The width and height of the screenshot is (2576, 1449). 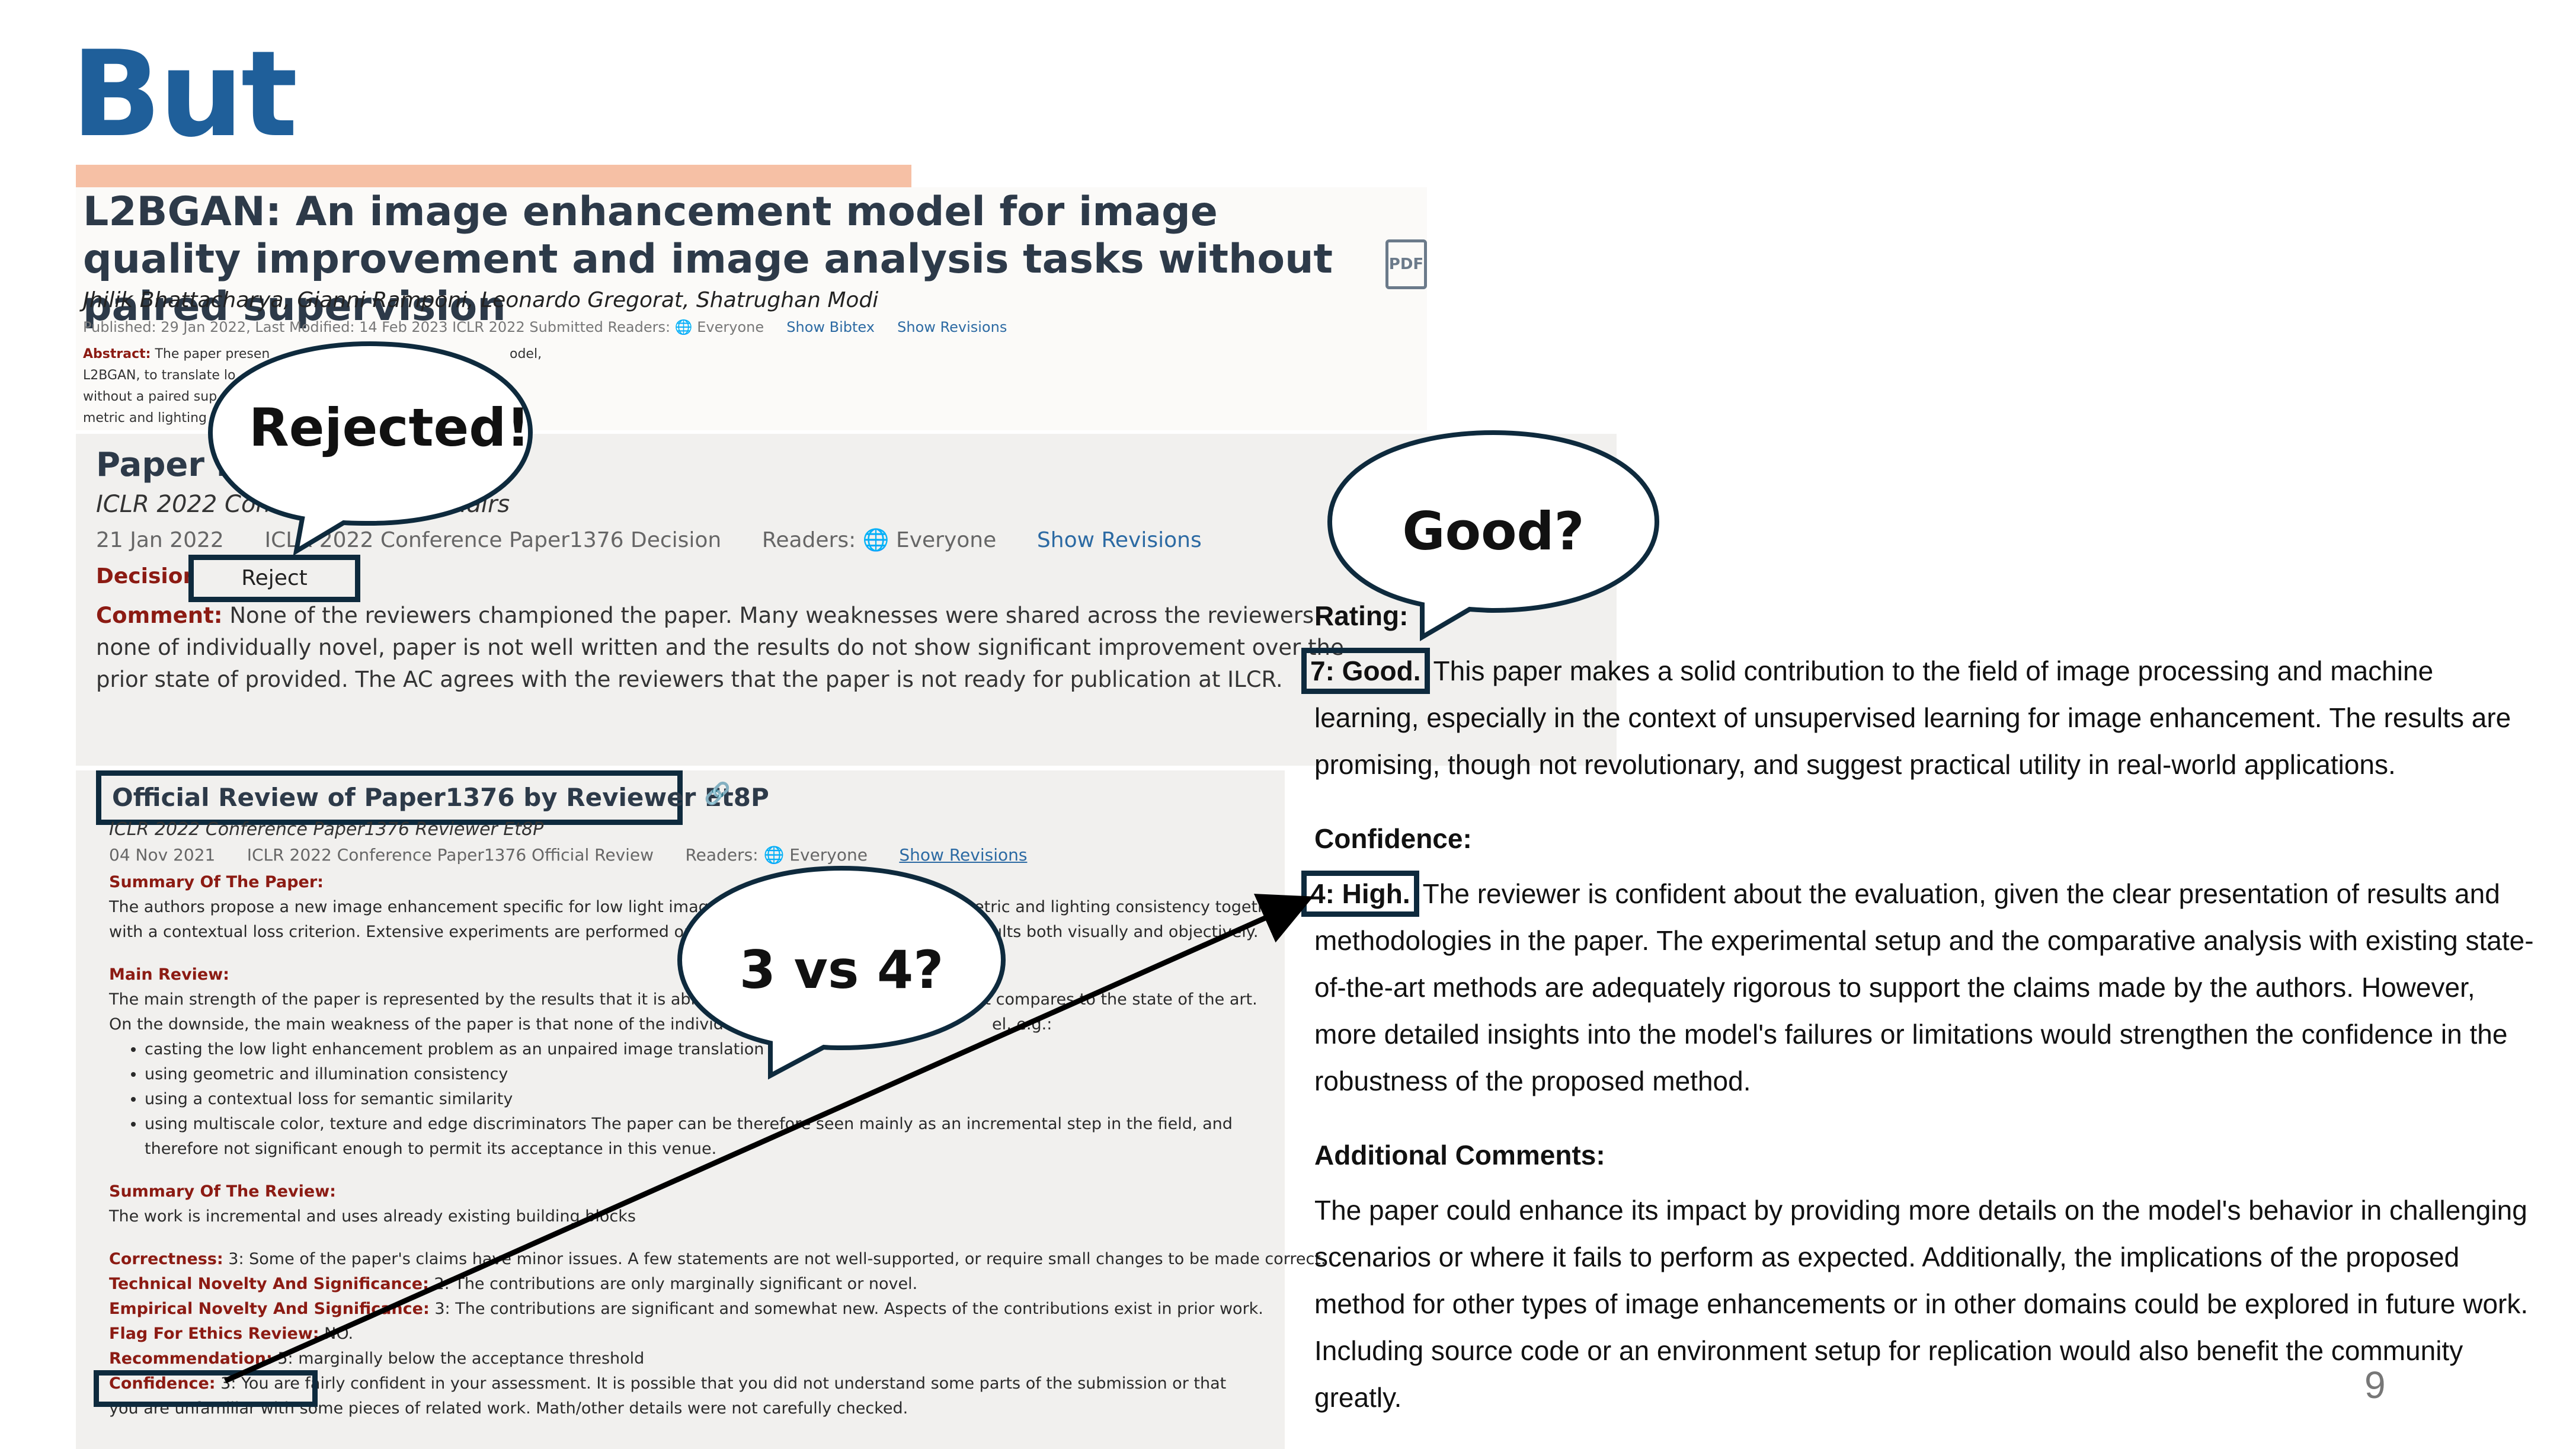 What do you see at coordinates (162, 855) in the screenshot?
I see `review-date: 04 Nov 2021` at bounding box center [162, 855].